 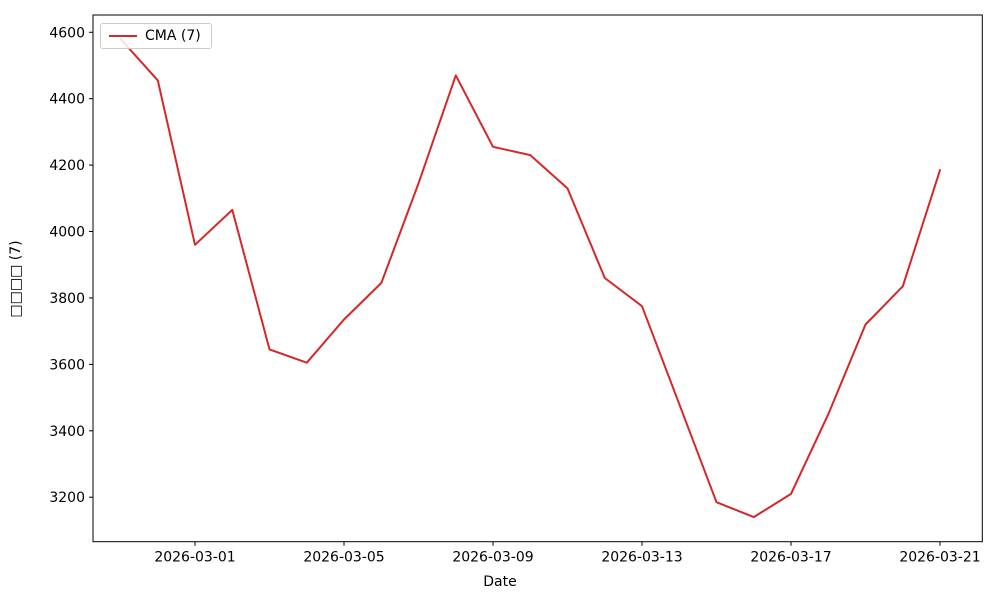 What do you see at coordinates (16, 279) in the screenshot?
I see `y-axis-label: □□□□ (7)` at bounding box center [16, 279].